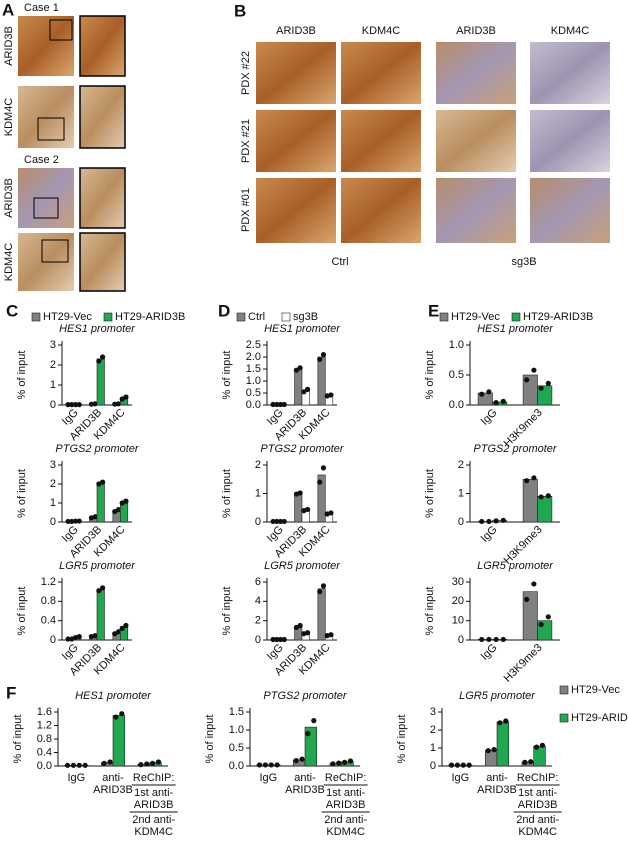 The width and height of the screenshot is (628, 852). What do you see at coordinates (9, 46) in the screenshot?
I see `row-label: ARID3B` at bounding box center [9, 46].